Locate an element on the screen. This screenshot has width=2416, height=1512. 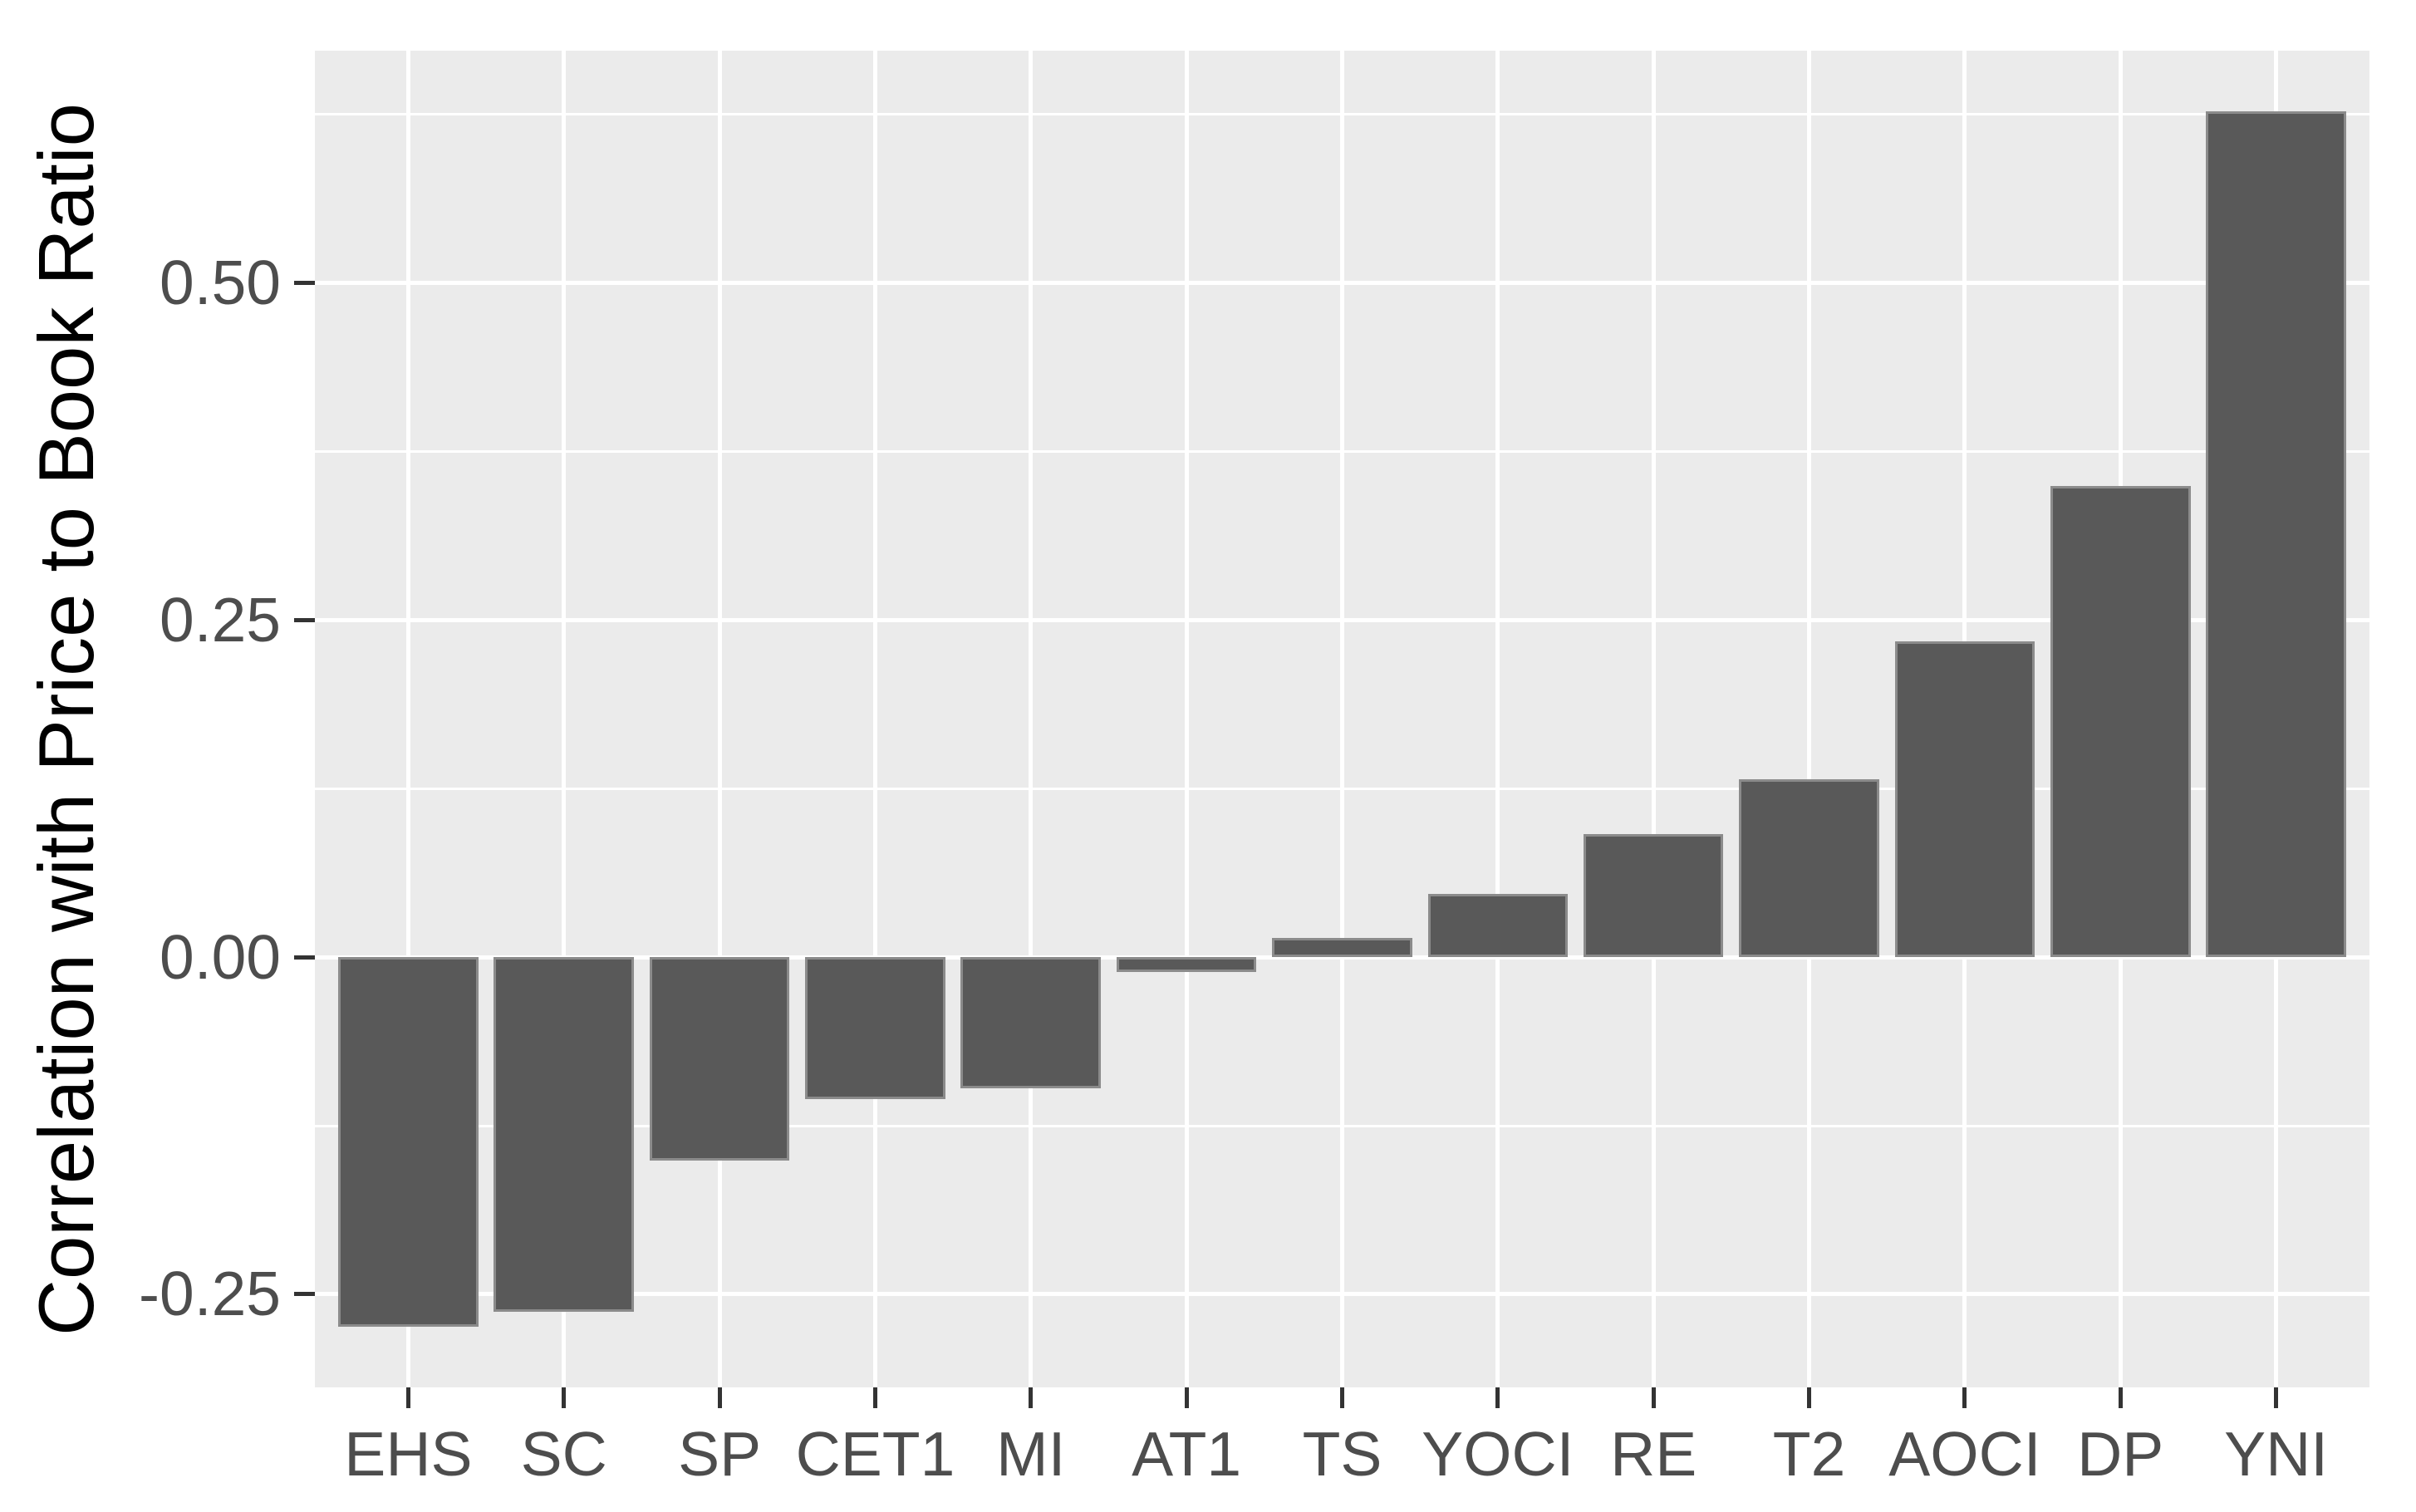
x-axis-tick-label: AOCI is located at coordinates (1964, 1454).